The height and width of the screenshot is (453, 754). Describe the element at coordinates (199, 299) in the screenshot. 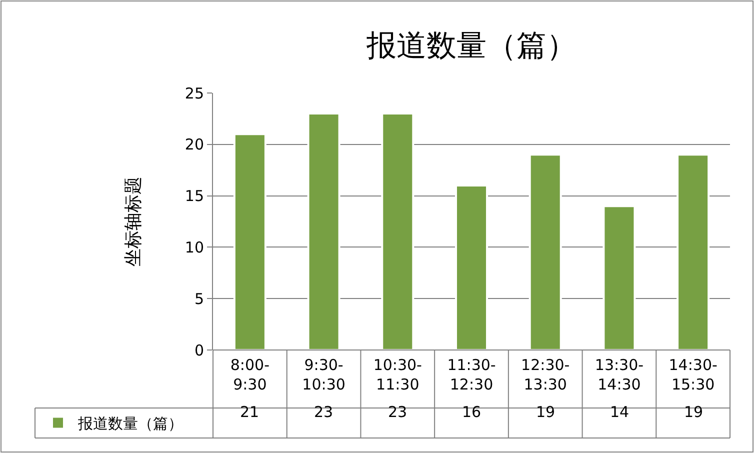

I see `y-tick-label: 5` at that location.